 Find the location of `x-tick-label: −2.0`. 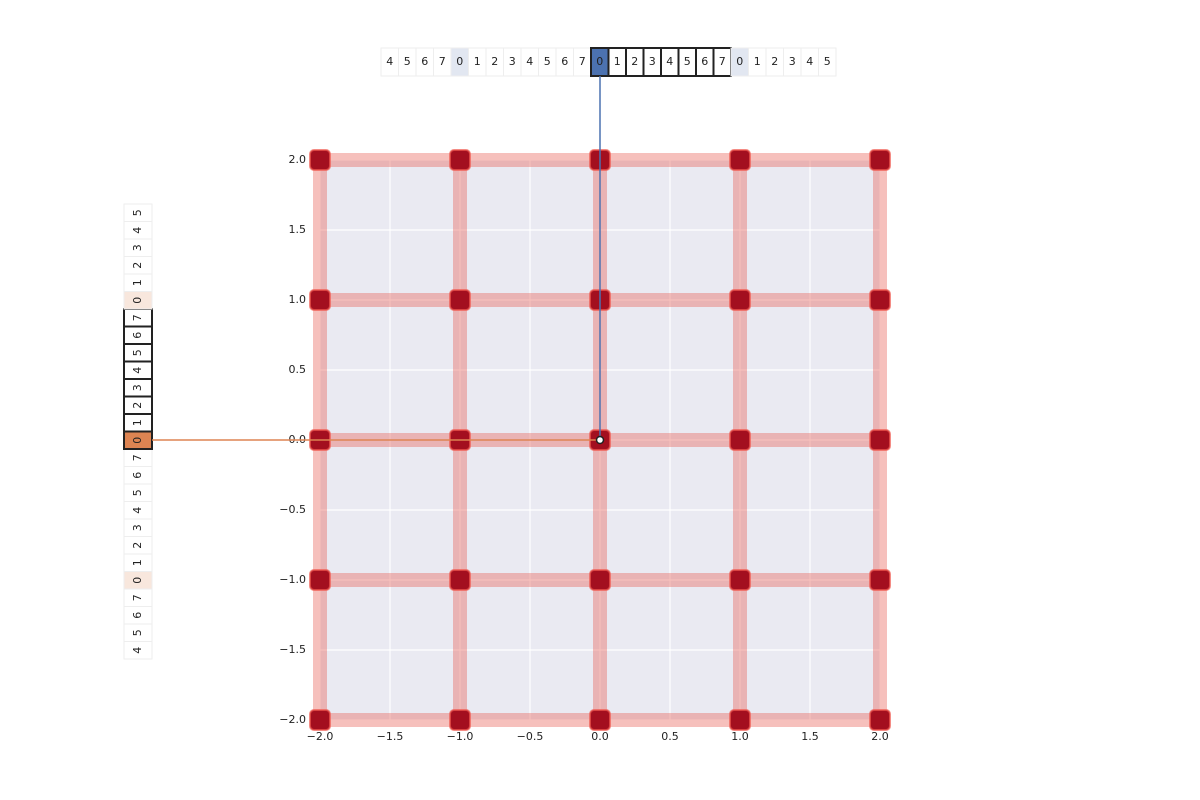

x-tick-label: −2.0 is located at coordinates (320, 736).